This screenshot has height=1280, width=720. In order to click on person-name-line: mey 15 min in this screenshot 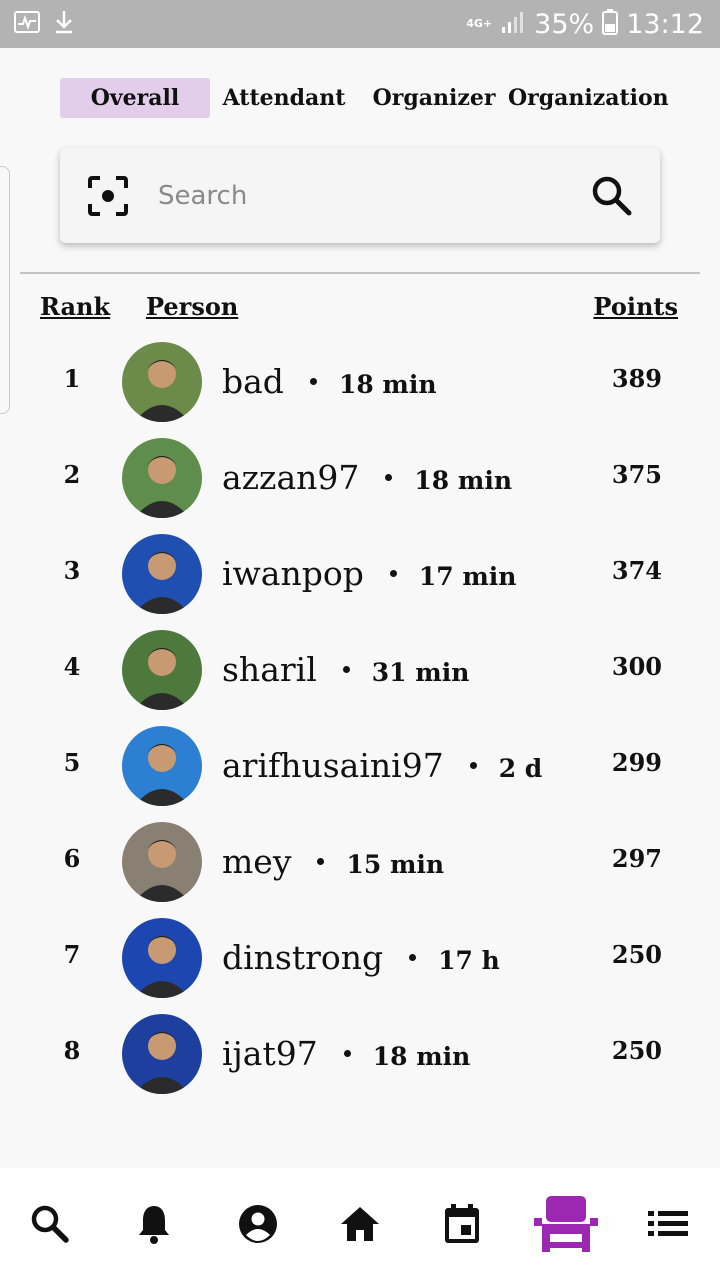, I will do `click(333, 861)`.